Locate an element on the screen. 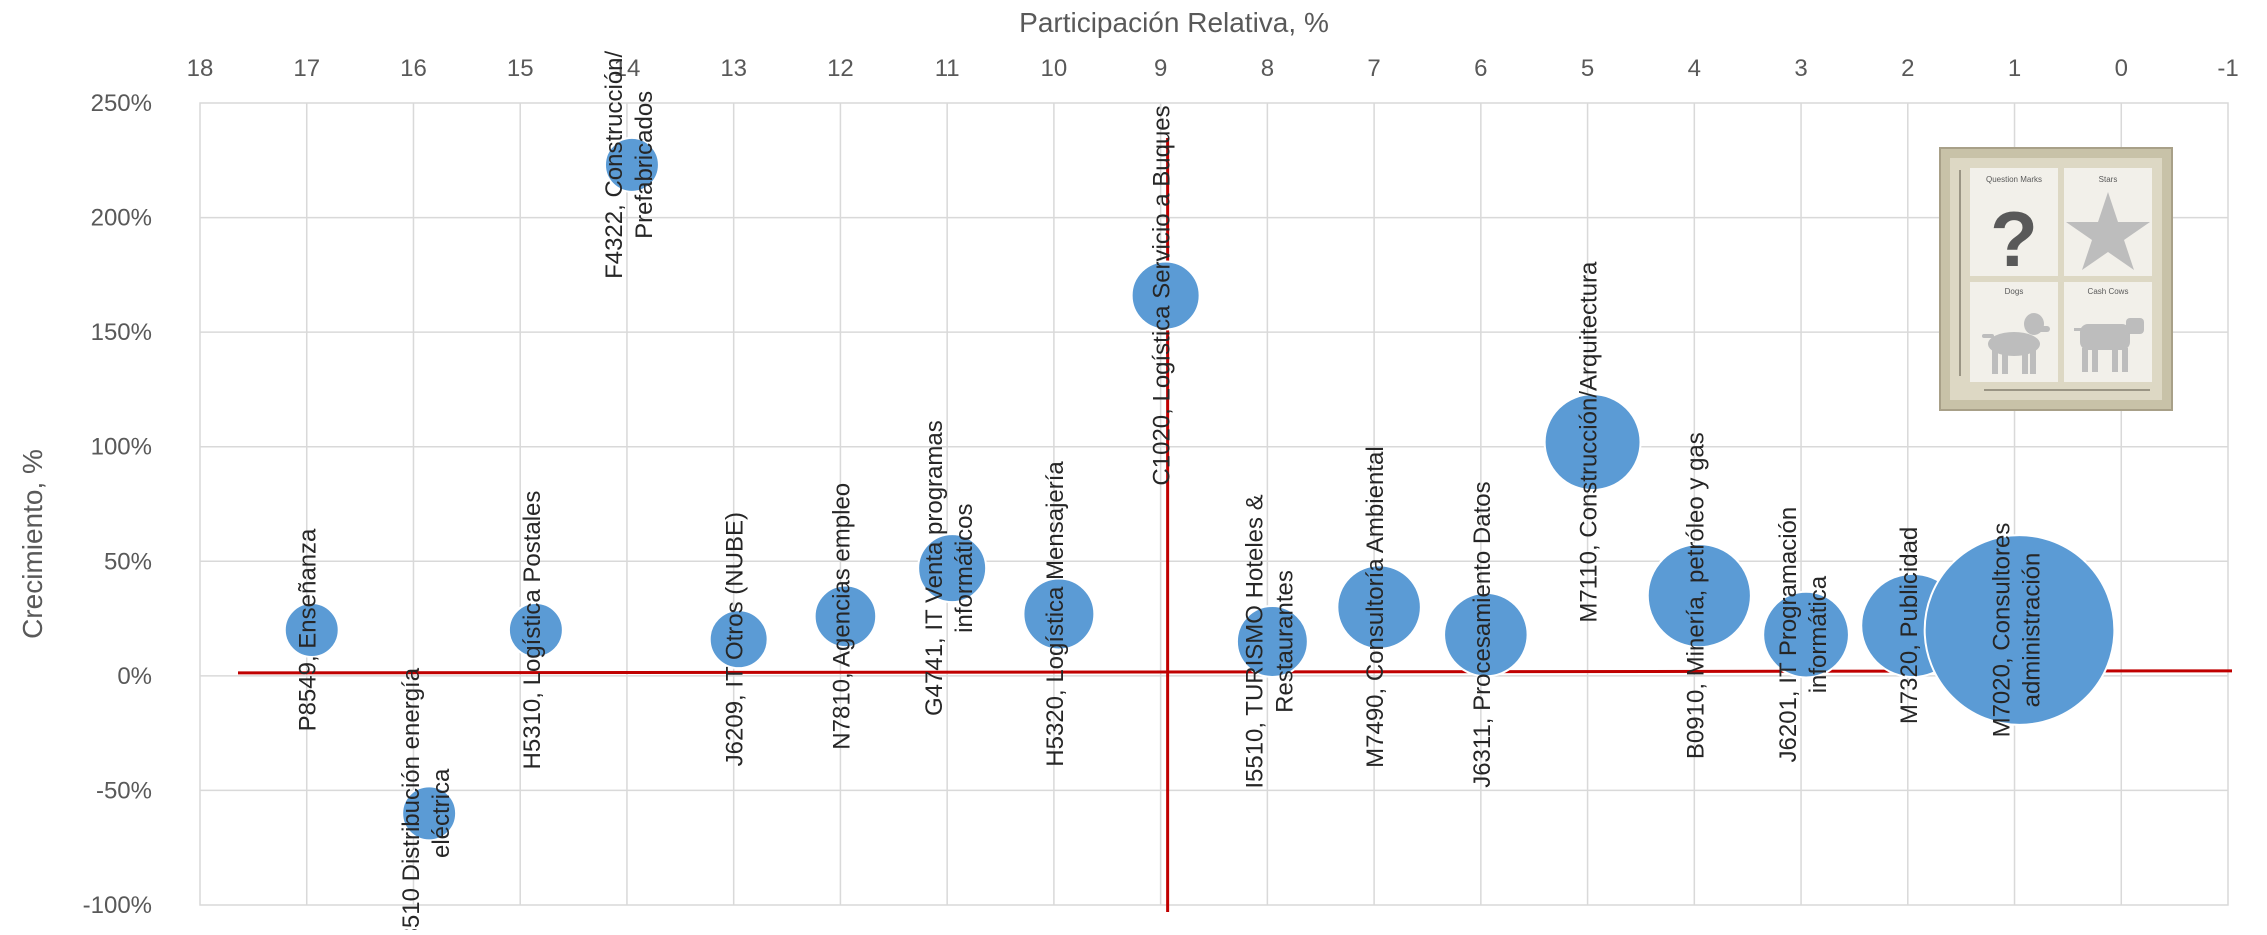  bubble-label: J6311, Procesamiento Datos is located at coordinates (1482, 634).